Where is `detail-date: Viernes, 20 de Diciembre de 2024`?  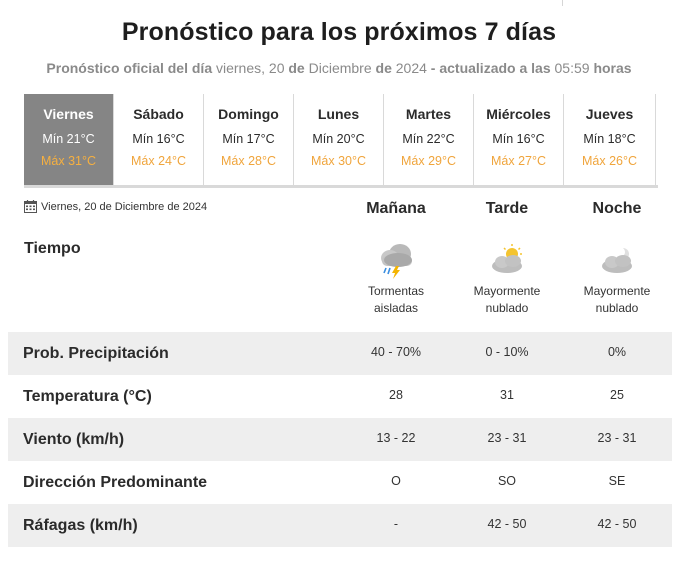
detail-date: Viernes, 20 de Diciembre de 2024 is located at coordinates (115, 206).